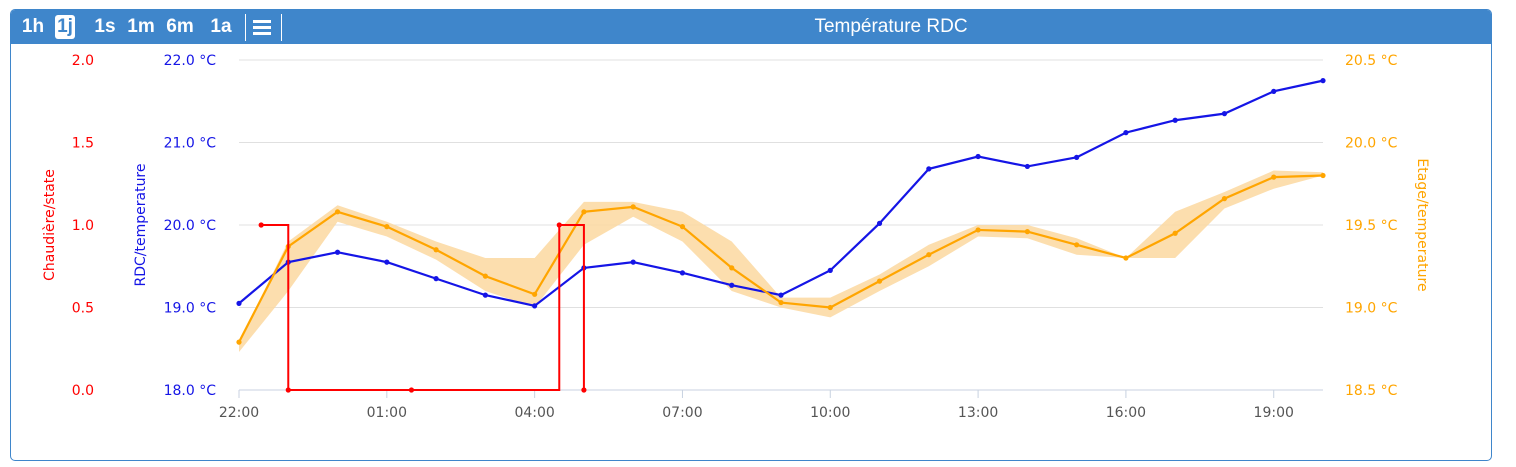  I want to click on etage-tick-label: 20.5 °C, so click(1371, 61).